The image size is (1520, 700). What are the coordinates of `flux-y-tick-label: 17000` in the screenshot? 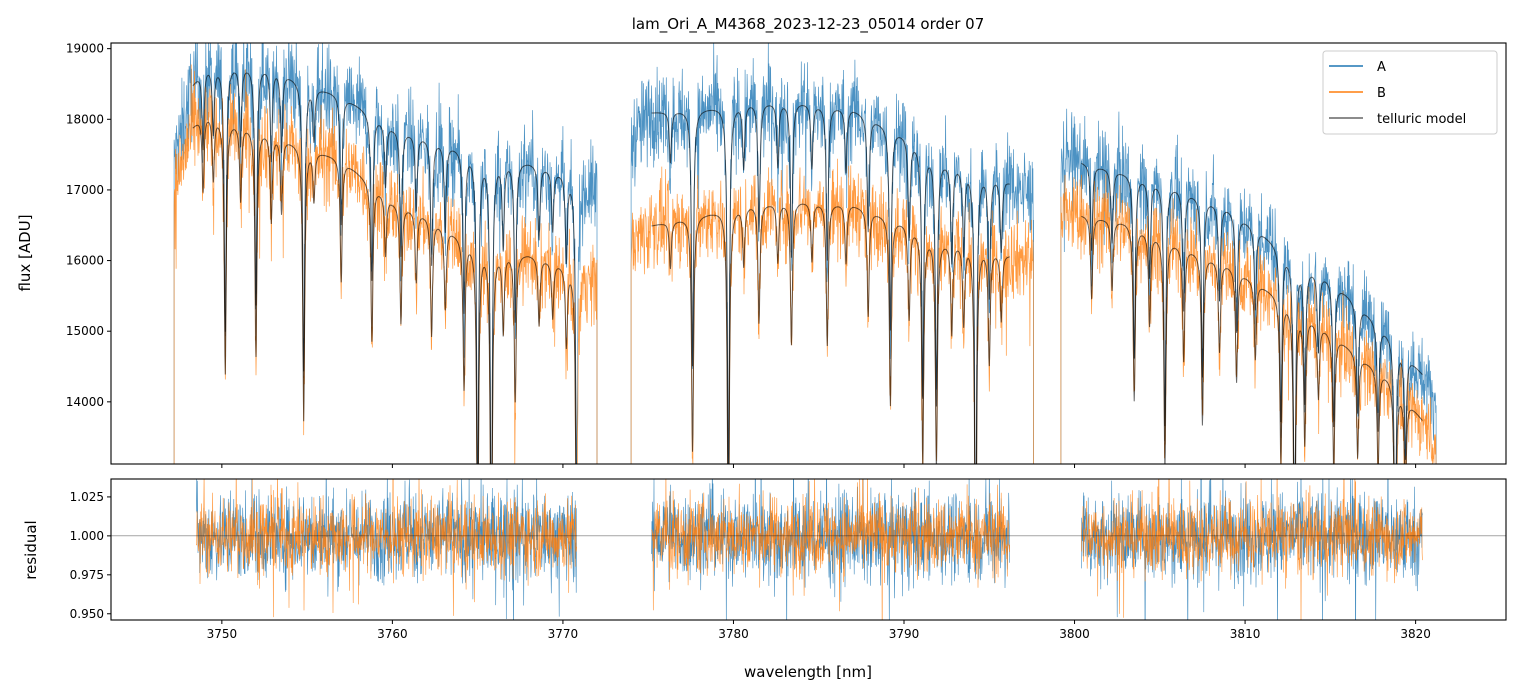 It's located at (85, 190).